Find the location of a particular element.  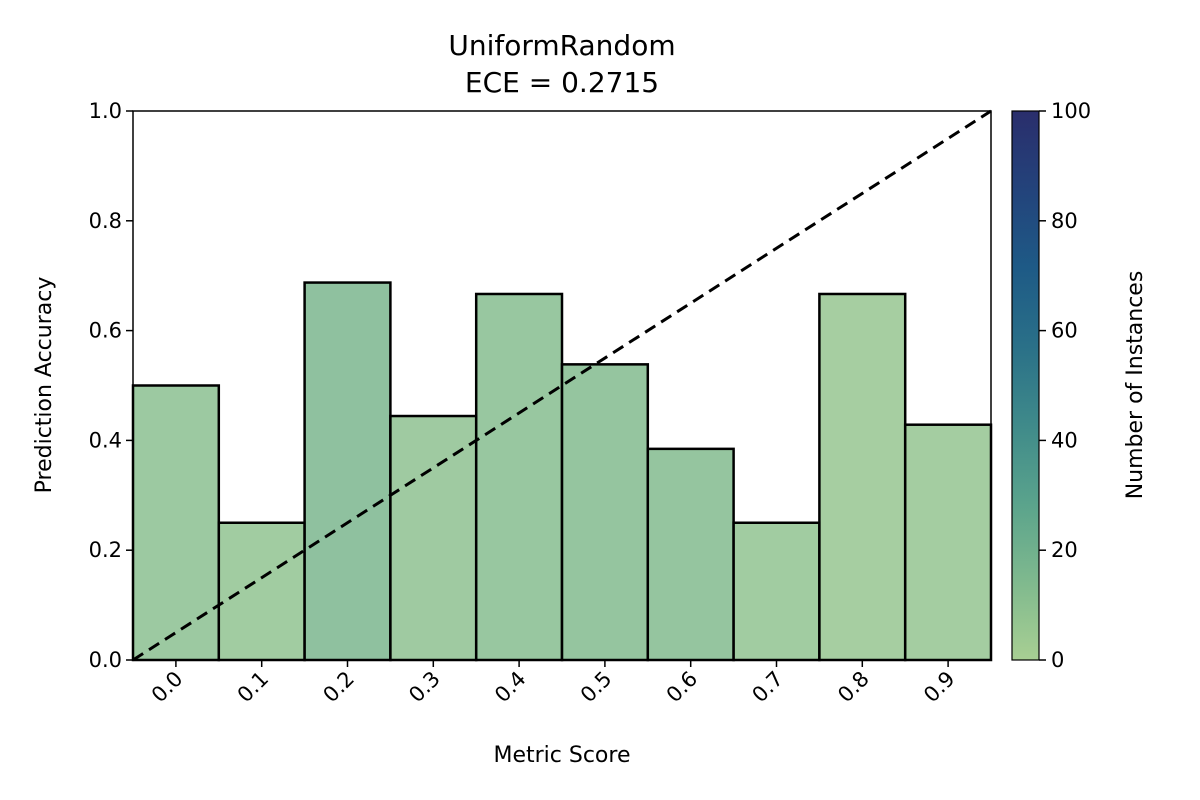

colorbar-ticks: 0 20 40 60 80 100 is located at coordinates (1065, 385).